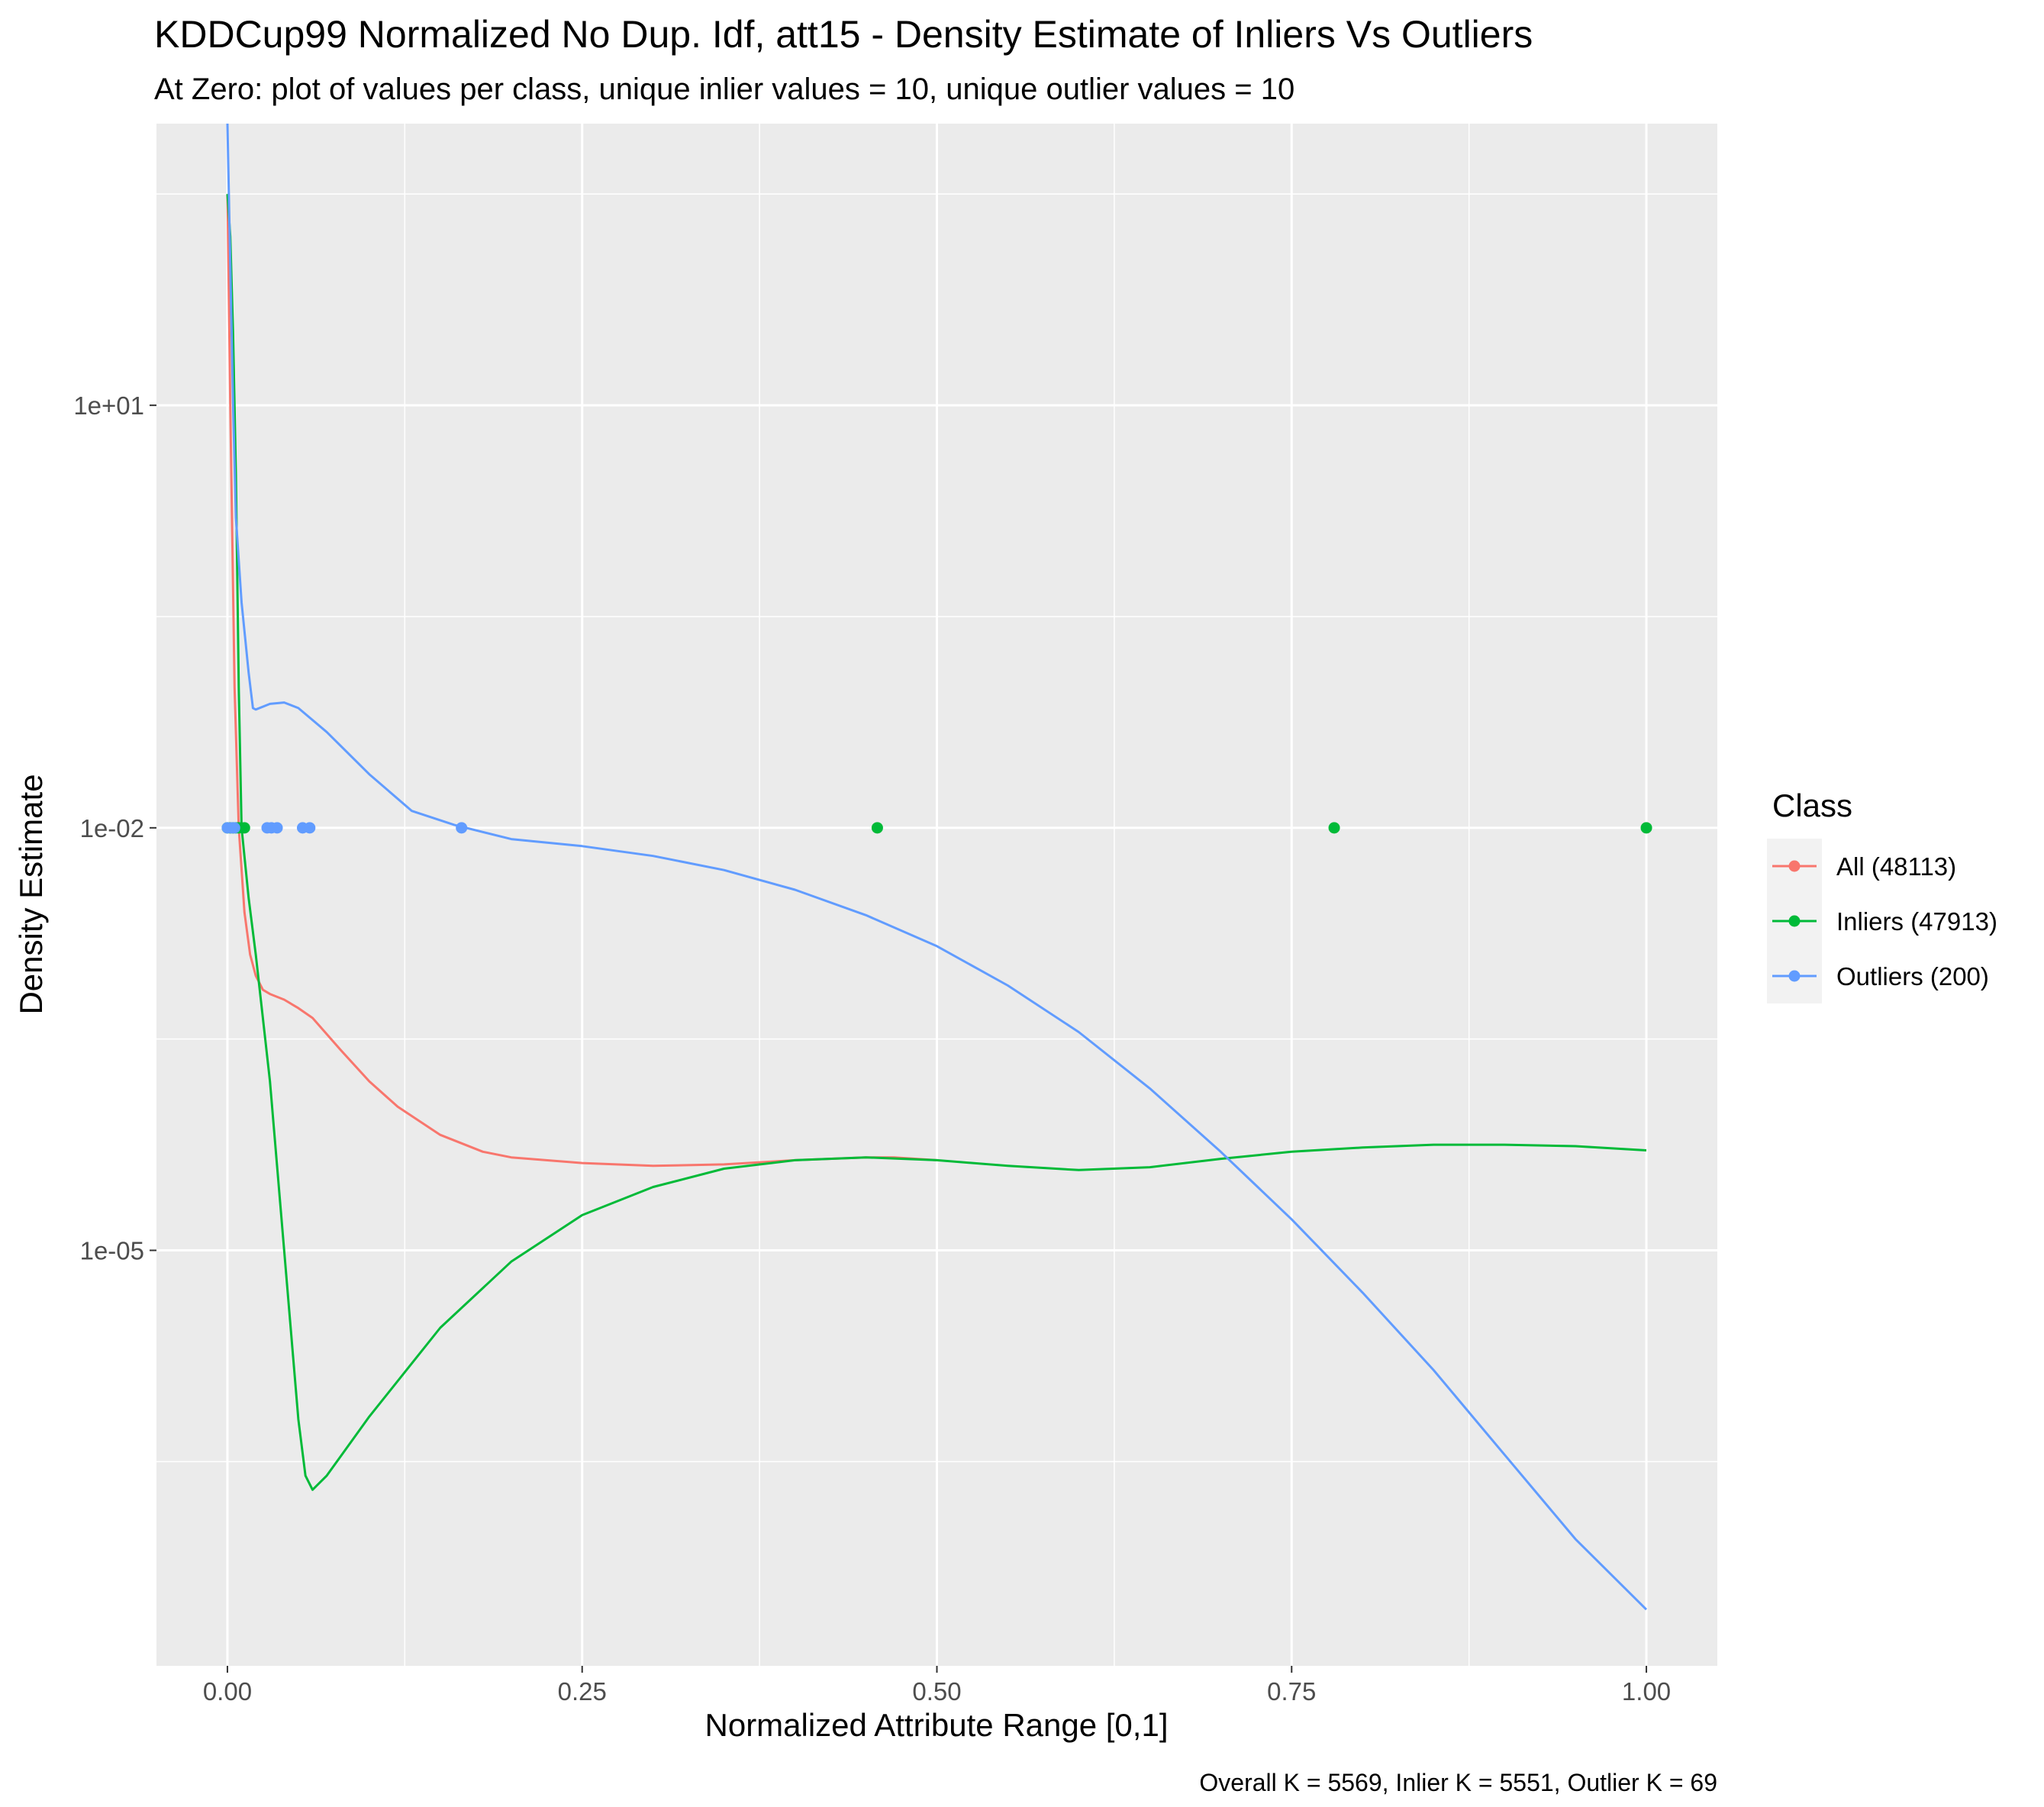 The height and width of the screenshot is (1807, 2044). Describe the element at coordinates (937, 828) in the screenshot. I see `value-points` at that location.